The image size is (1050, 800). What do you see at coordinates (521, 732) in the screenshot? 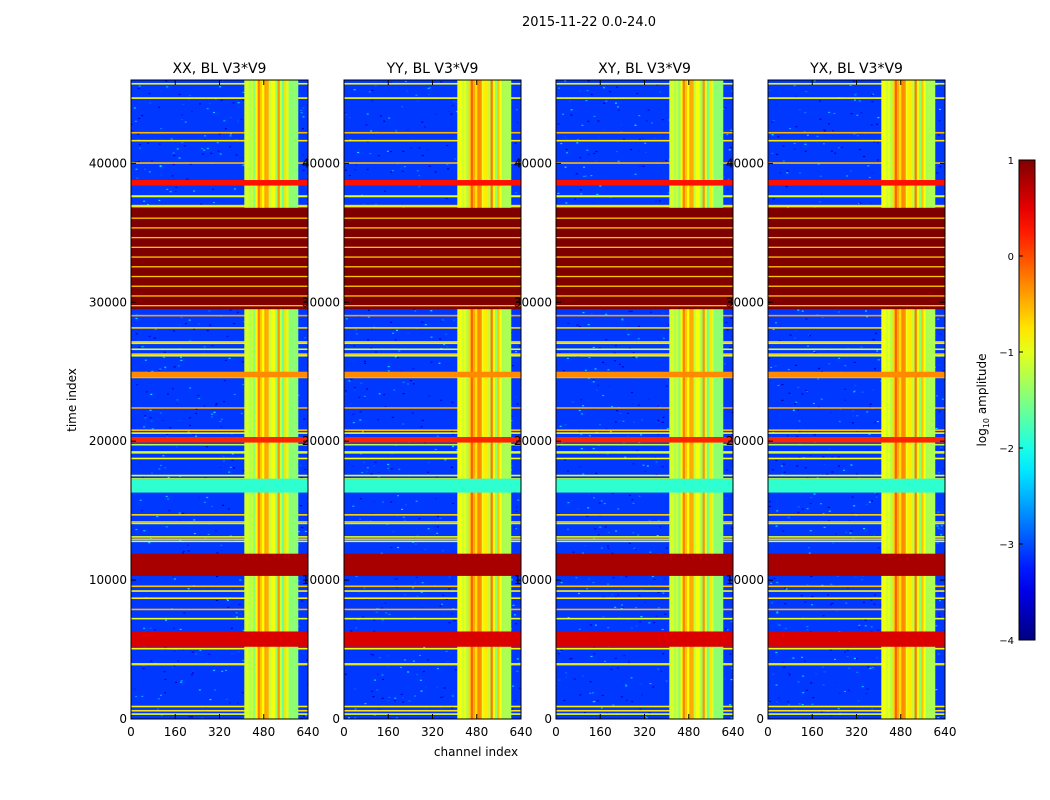
I see `x-tick-label: 640` at bounding box center [521, 732].